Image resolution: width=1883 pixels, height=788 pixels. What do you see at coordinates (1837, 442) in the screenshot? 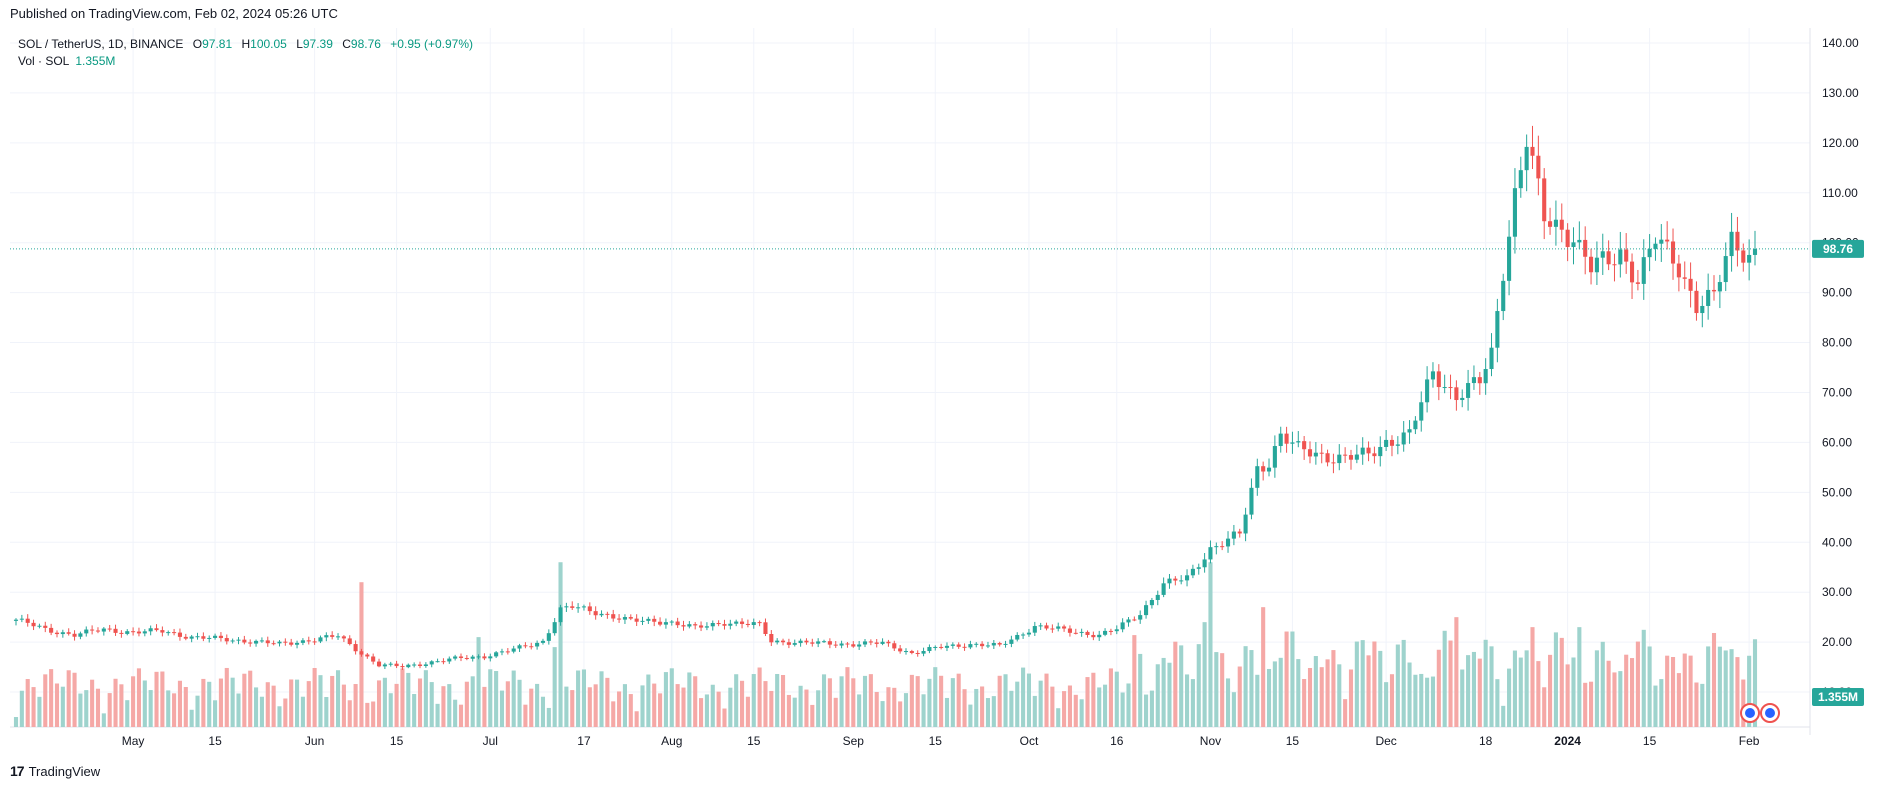
I see `y-tick-label: 60.00` at bounding box center [1837, 442].